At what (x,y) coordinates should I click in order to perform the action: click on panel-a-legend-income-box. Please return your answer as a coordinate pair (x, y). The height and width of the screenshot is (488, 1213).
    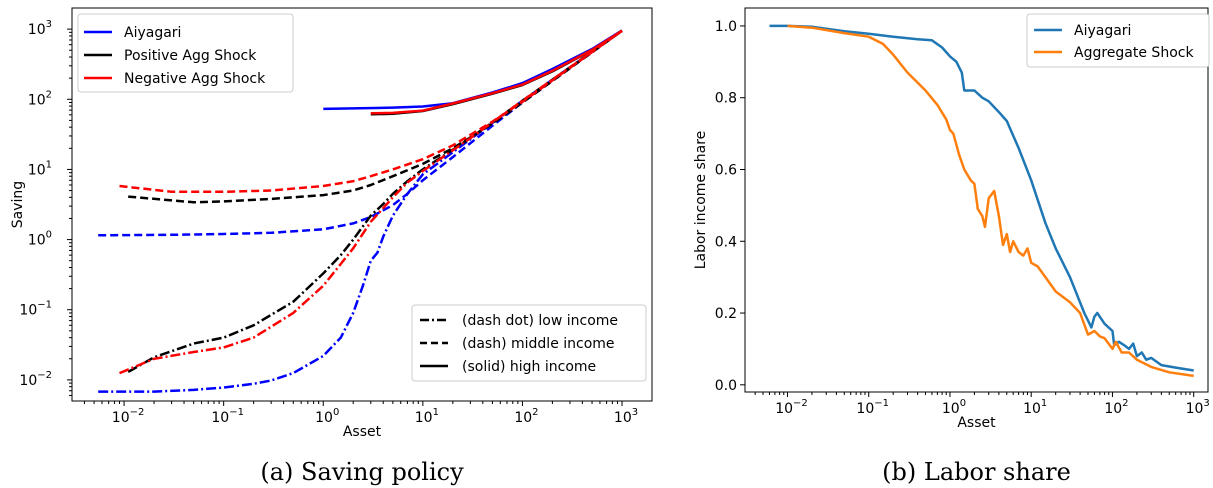
    Looking at the image, I should click on (529, 343).